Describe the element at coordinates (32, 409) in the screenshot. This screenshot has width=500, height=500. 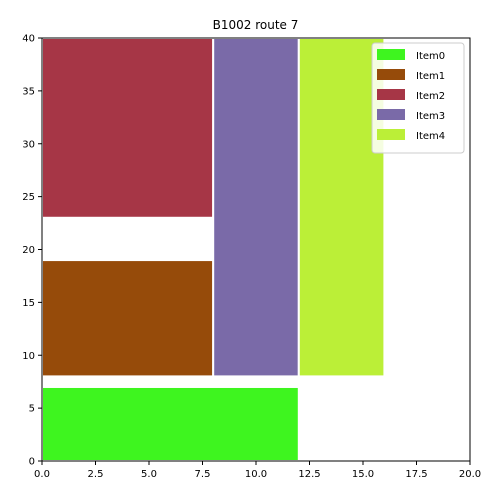
I see `y-tick-label: 5` at that location.